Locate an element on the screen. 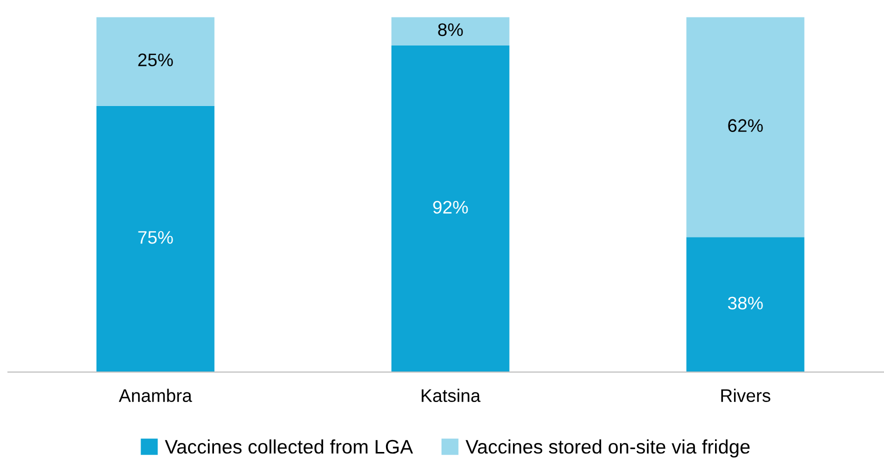 This screenshot has width=884, height=474. data-label: 8% is located at coordinates (450, 29).